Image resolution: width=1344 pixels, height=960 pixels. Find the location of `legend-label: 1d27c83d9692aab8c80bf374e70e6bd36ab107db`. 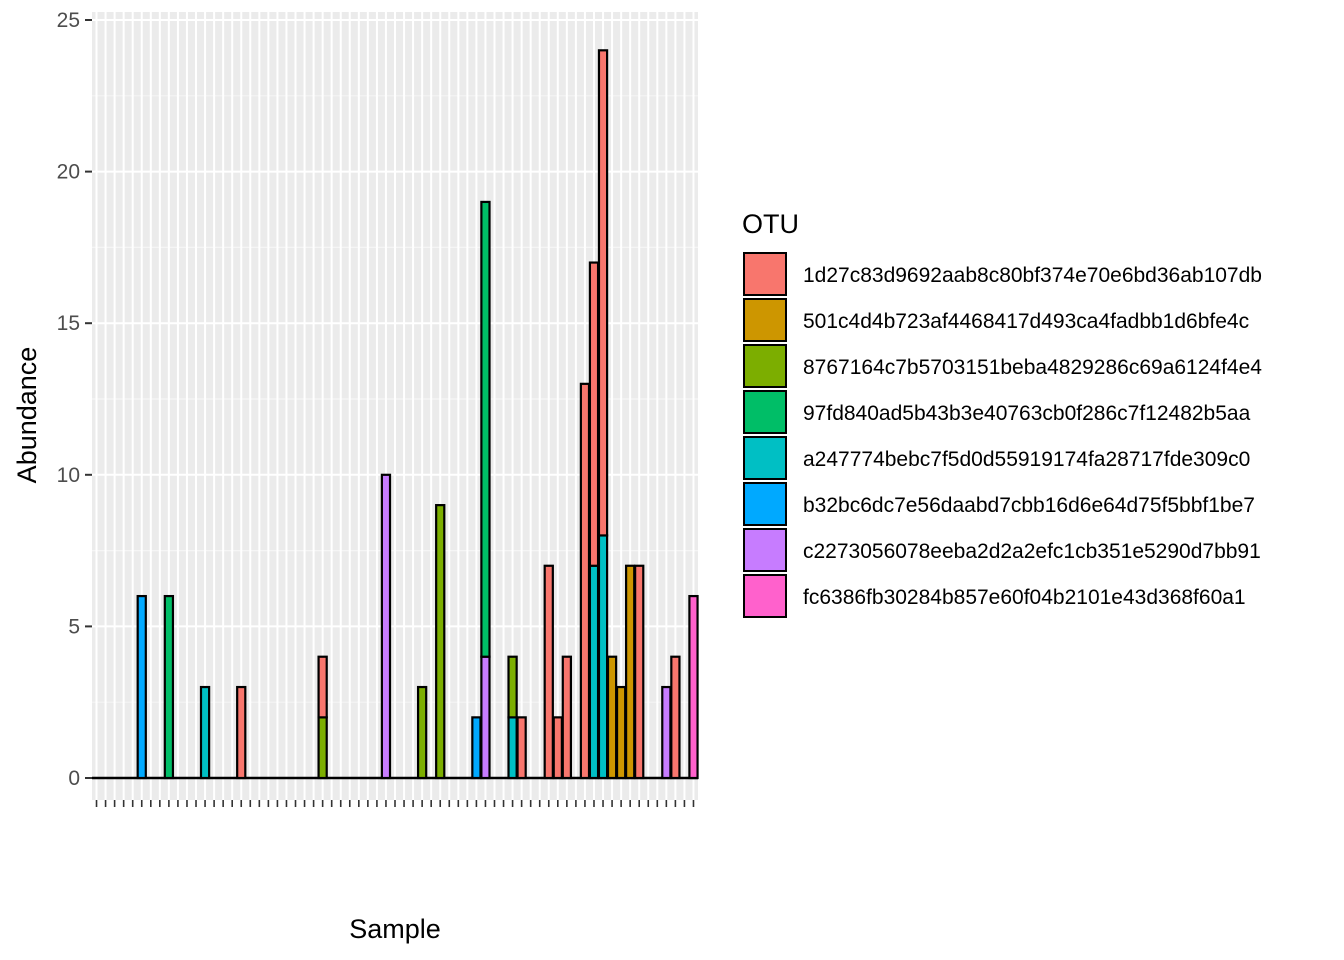

legend-label: 1d27c83d9692aab8c80bf374e70e6bd36ab107db is located at coordinates (1032, 275).